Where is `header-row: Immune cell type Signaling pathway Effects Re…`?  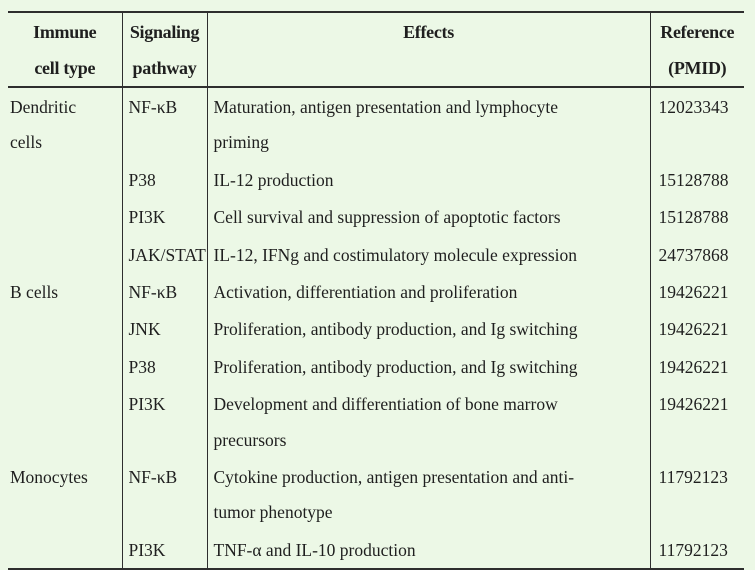 header-row: Immune cell type Signaling pathway Effects Re… is located at coordinates (376, 50).